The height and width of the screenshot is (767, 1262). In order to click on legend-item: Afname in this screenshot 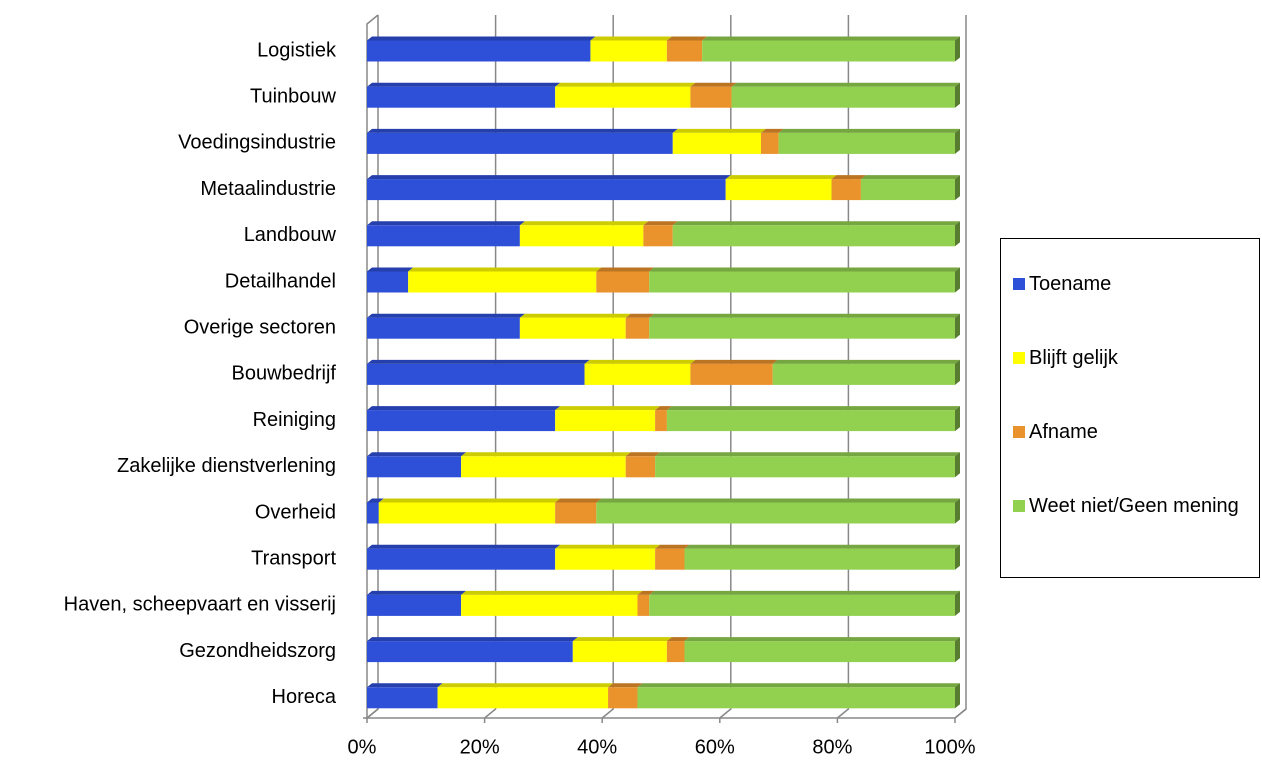, I will do `click(1133, 432)`.